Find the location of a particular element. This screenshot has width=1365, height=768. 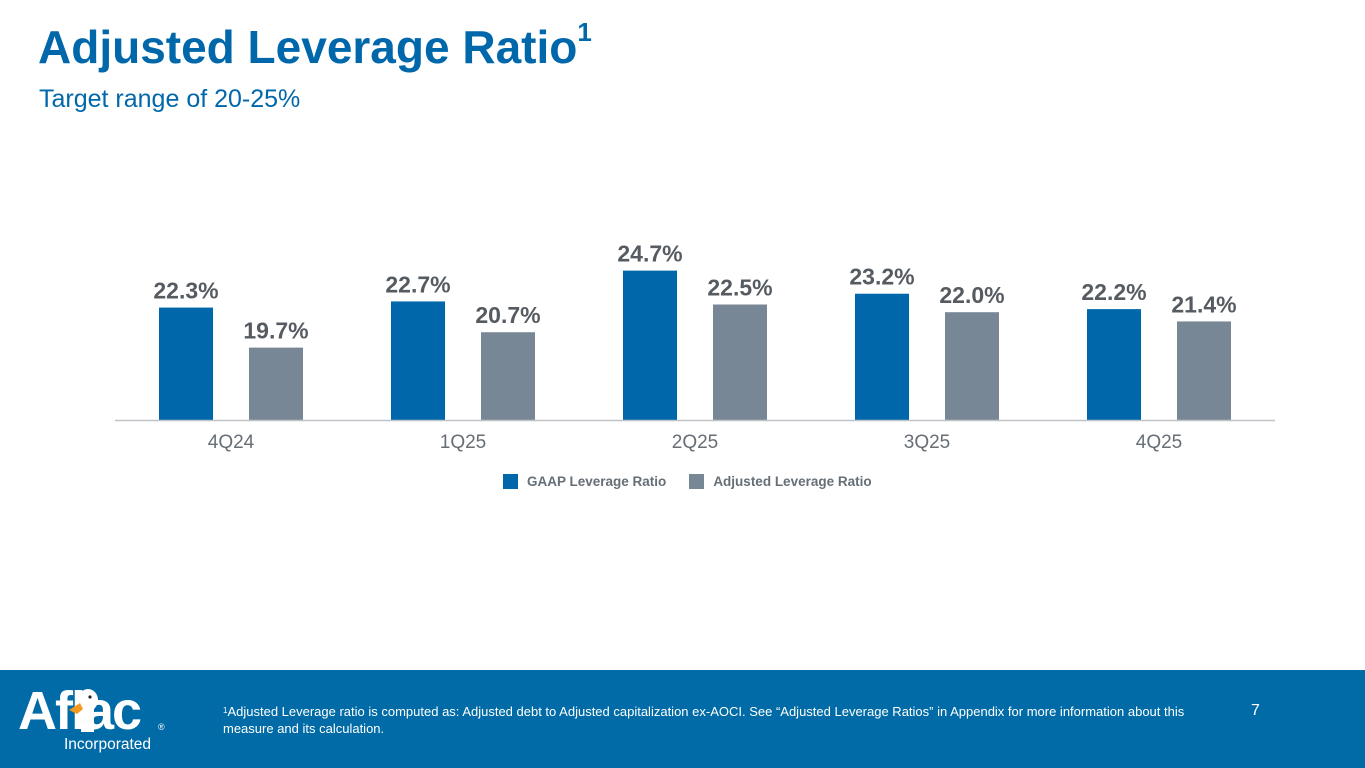

legend-item-gaap: GAAP Leverage Ratio is located at coordinates (584, 481).